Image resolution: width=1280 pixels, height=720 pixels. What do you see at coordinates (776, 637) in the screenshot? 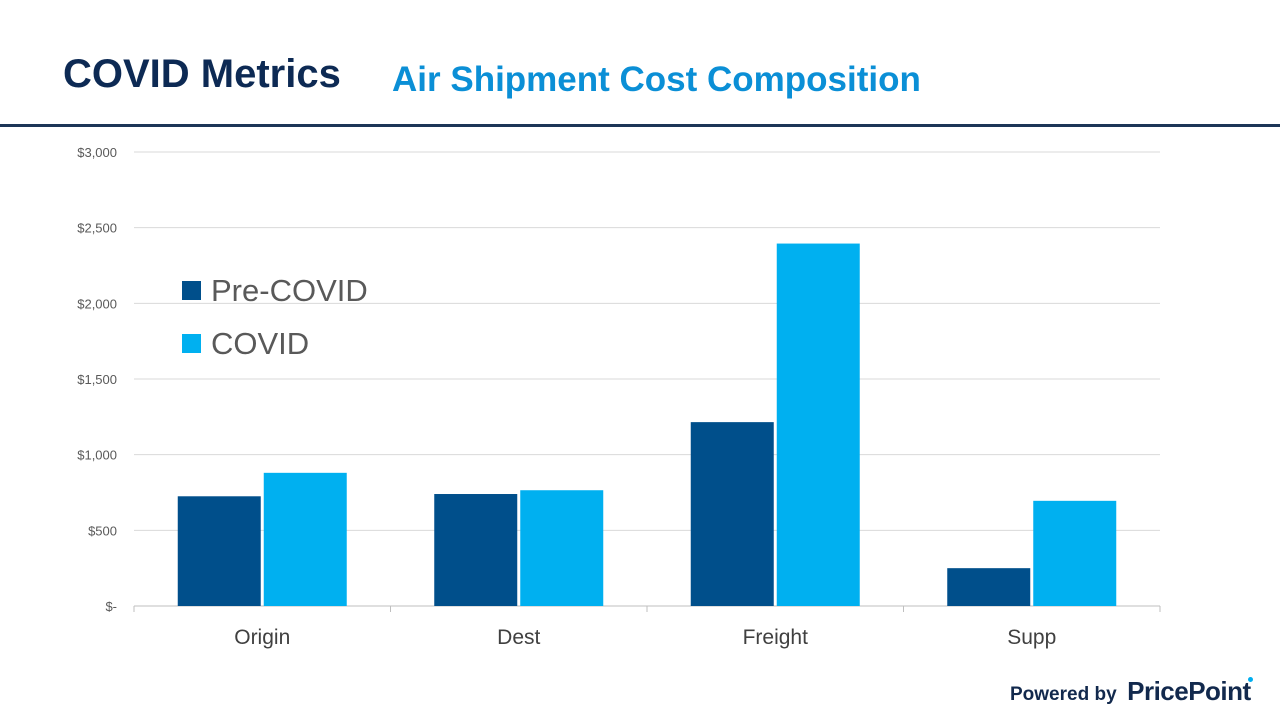
I see `x-tick-label: Freight` at bounding box center [776, 637].